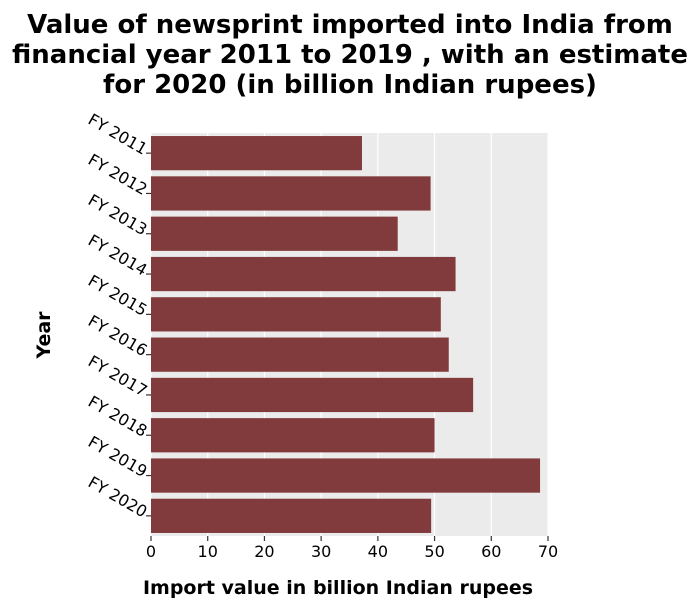  What do you see at coordinates (434, 551) in the screenshot?
I see `x-tick-label: 50` at bounding box center [434, 551].